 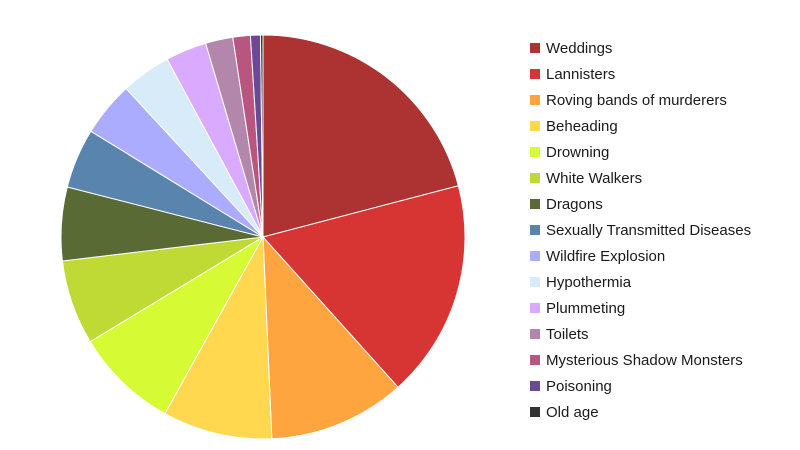 I want to click on legend-label: White Walkers, so click(x=594, y=178).